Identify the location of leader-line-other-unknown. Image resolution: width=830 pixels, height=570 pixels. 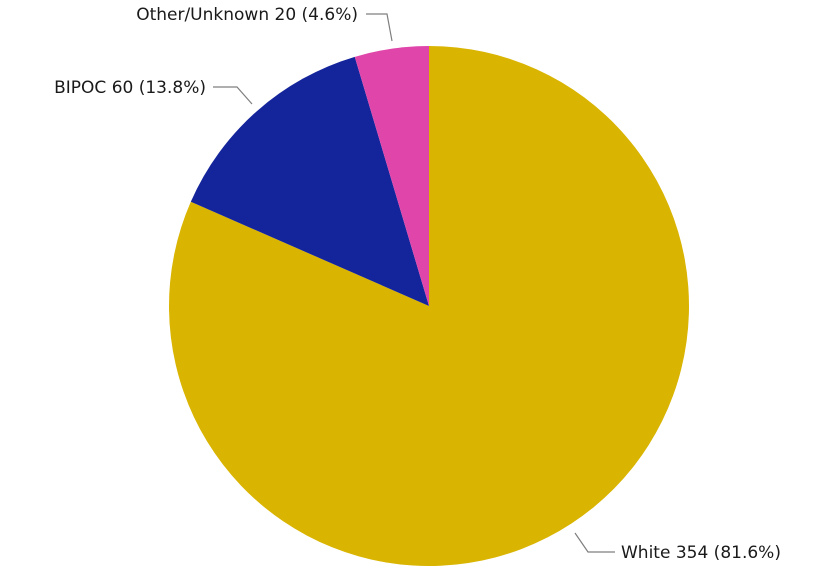
(379, 27).